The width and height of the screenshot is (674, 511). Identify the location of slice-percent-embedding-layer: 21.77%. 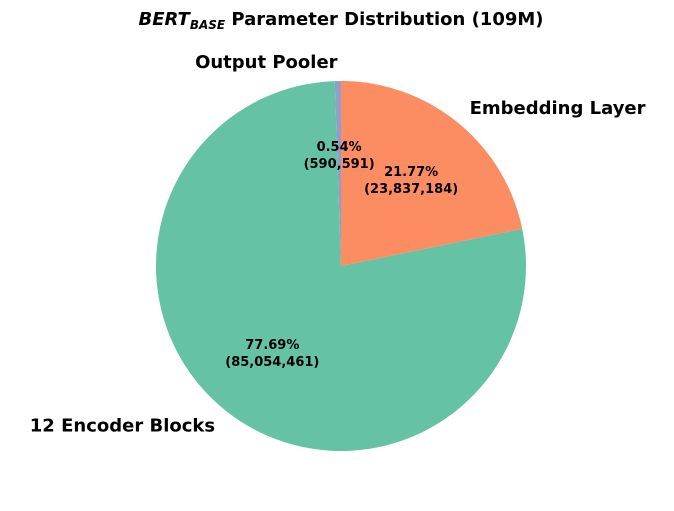
(411, 172).